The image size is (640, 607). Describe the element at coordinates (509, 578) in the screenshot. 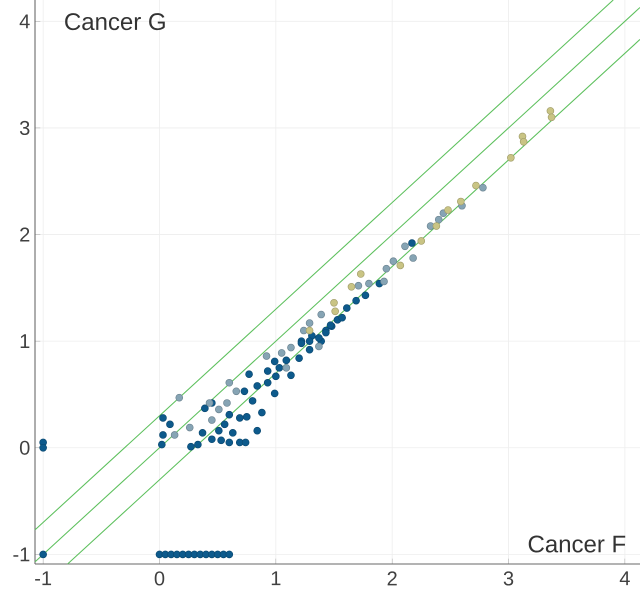

I see `x-tick-label: 3` at that location.